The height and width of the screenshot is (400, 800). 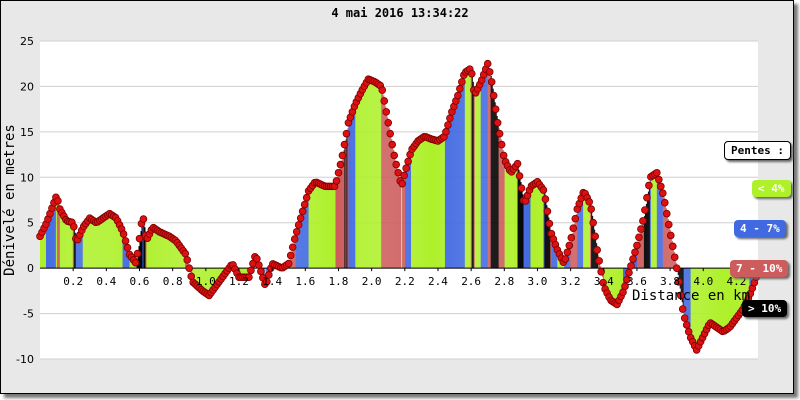 I want to click on x-tick-label: 2.8, so click(x=504, y=281).